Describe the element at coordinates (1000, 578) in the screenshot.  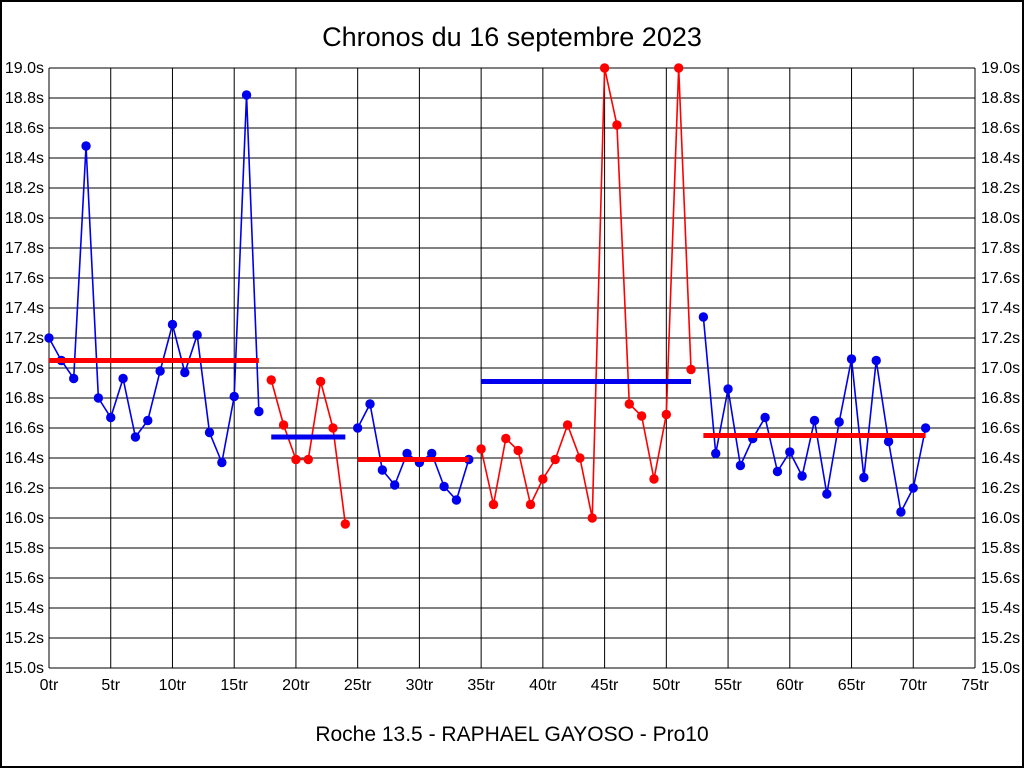
I see `y-tick-label-right: 15.6s` at that location.